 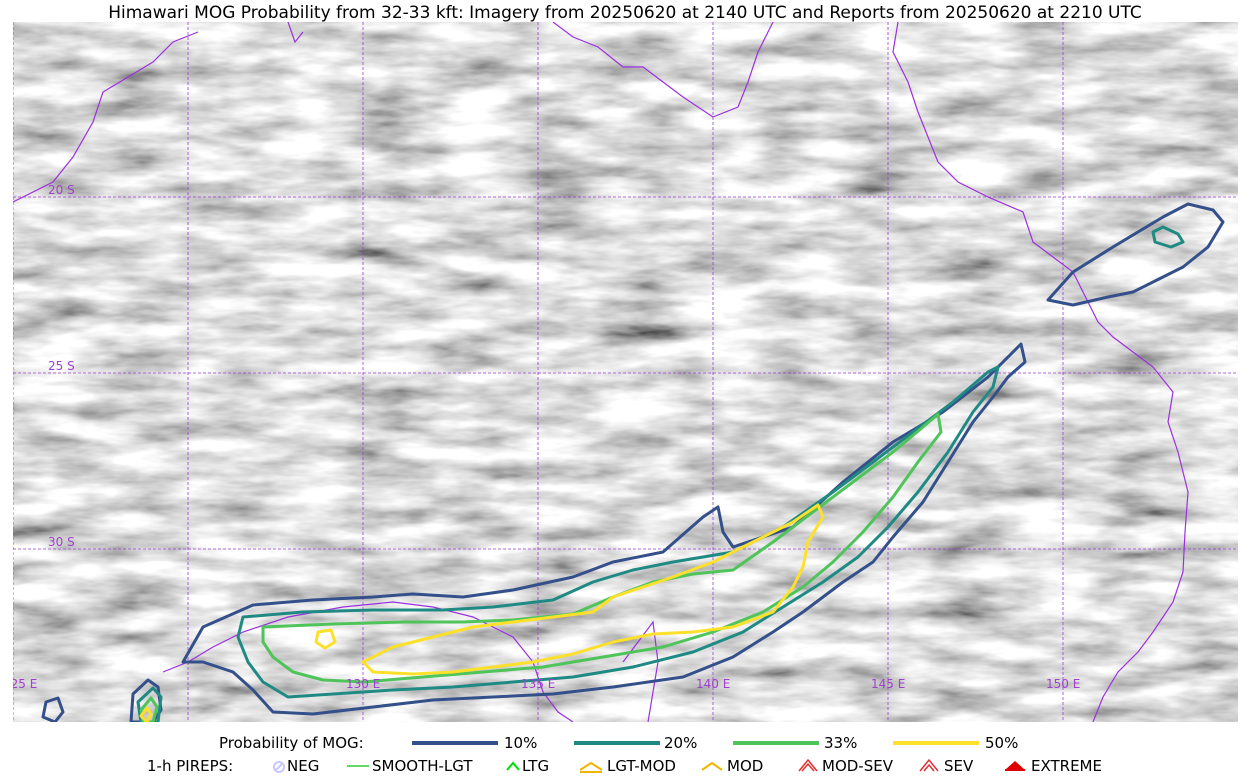 What do you see at coordinates (295, 33) in the screenshot?
I see `coast-joseph-bonaparte` at bounding box center [295, 33].